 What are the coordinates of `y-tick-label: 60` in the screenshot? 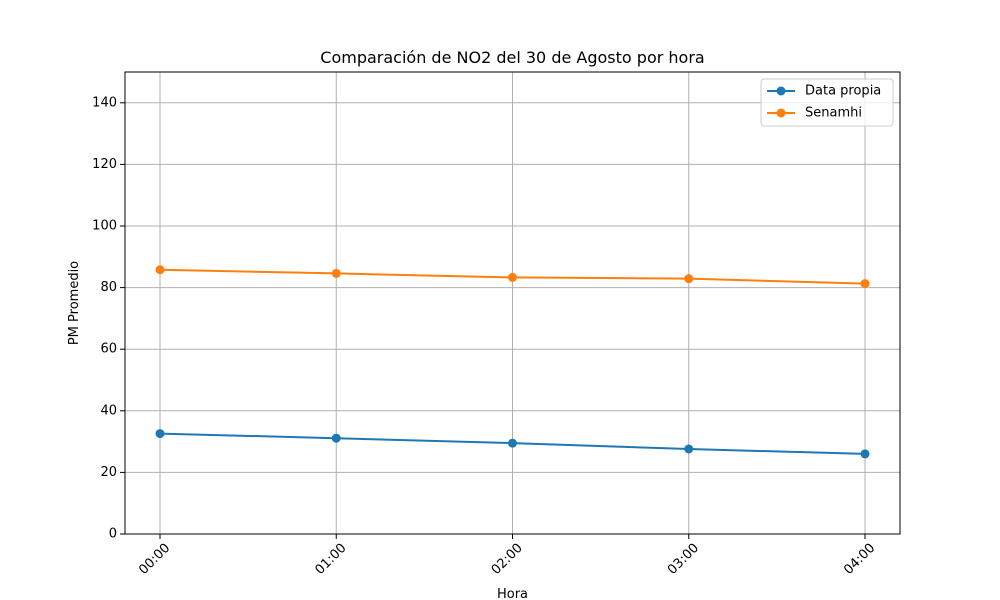 It's located at (108, 349).